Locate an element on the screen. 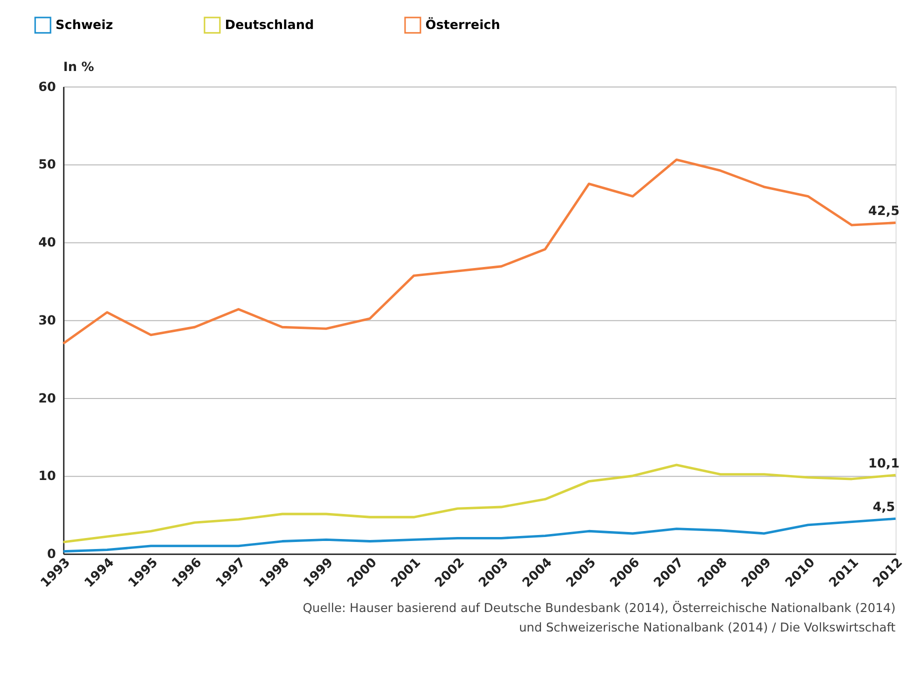 The image size is (917, 673). data-label: 10,1 is located at coordinates (884, 462).